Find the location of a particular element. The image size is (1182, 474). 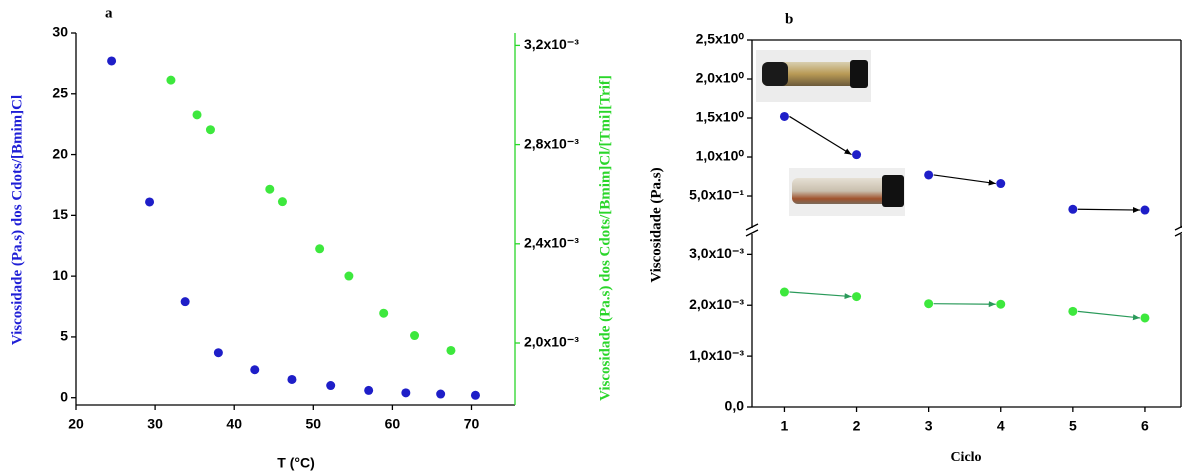

x-tick-label: 50 is located at coordinates (314, 424).